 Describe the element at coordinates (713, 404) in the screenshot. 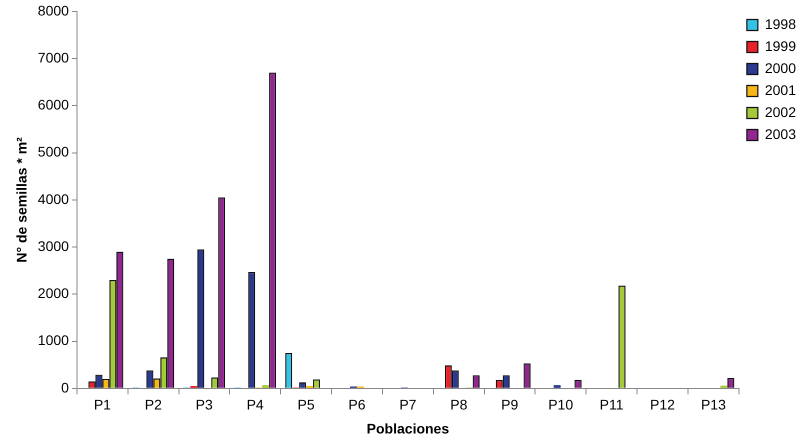

I see `x-tick-label: P13` at that location.